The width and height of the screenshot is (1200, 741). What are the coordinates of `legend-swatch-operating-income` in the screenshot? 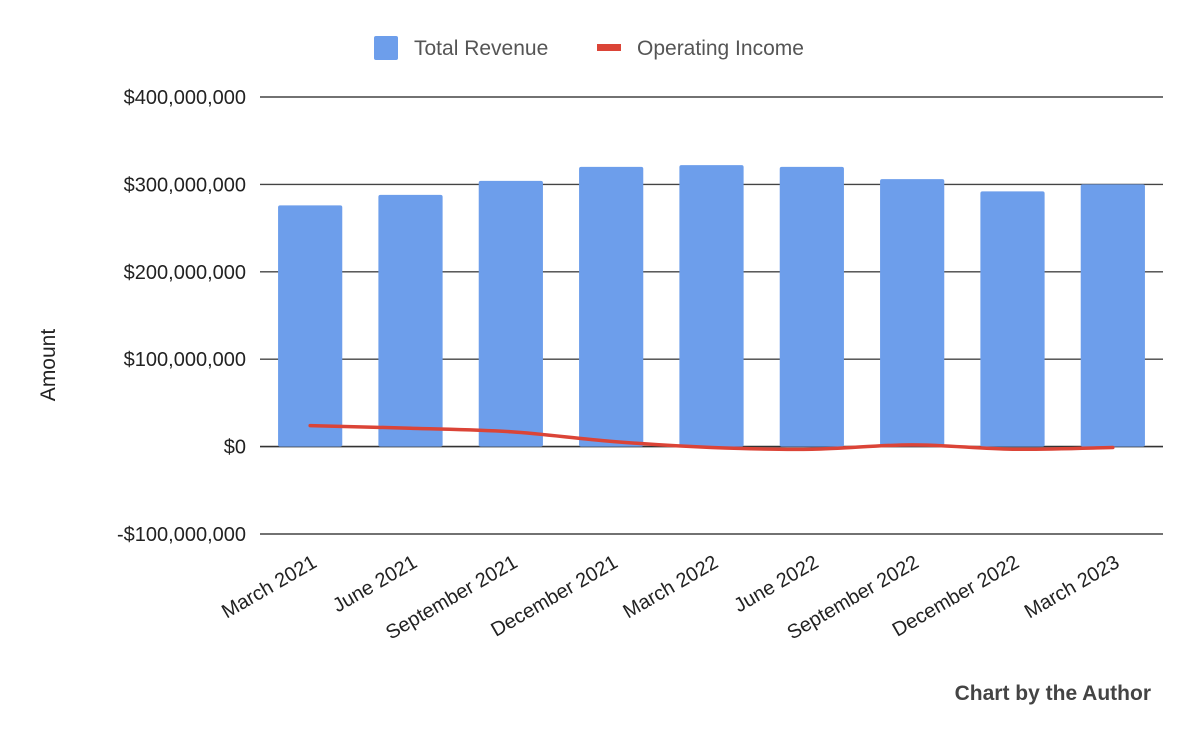 It's located at (609, 47).